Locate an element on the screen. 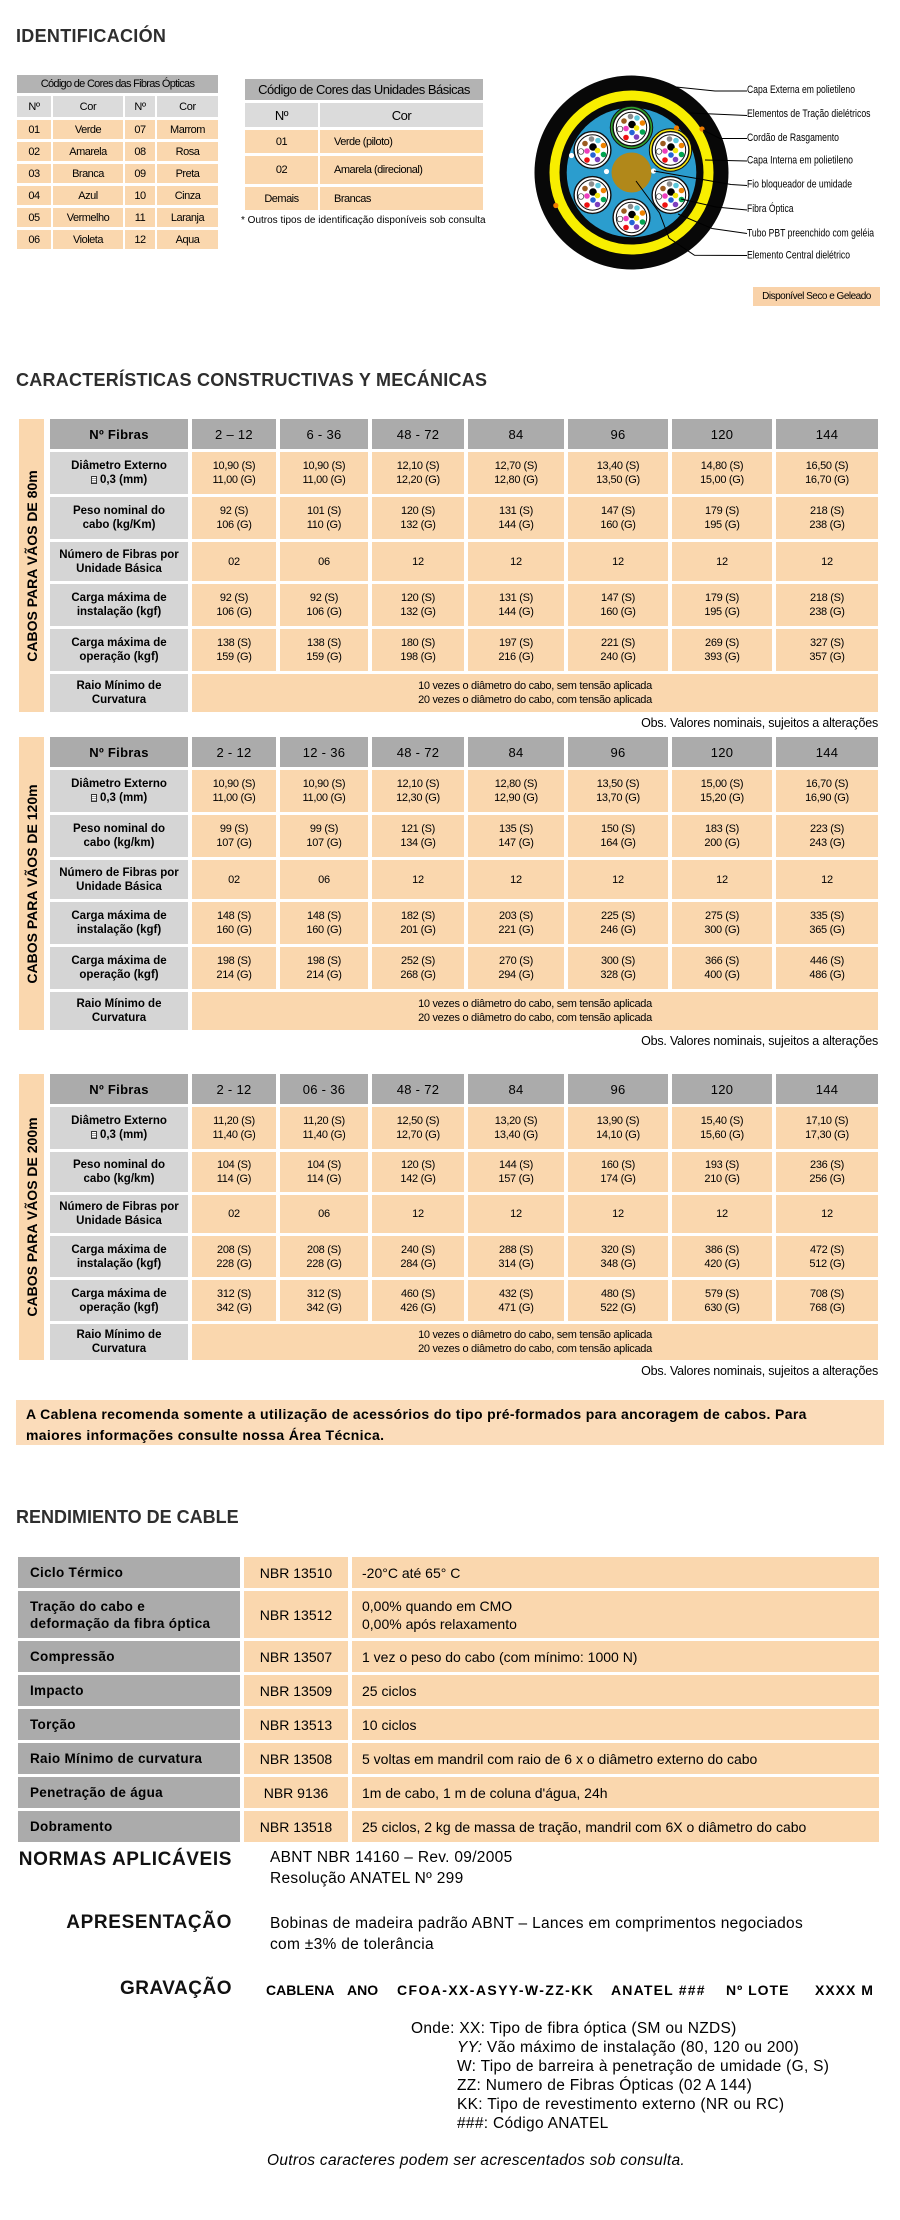 The image size is (900, 2220). svg-text:Elementos de Tração dielétrico: Elementos de Tração dielétricos is located at coordinates (809, 114).